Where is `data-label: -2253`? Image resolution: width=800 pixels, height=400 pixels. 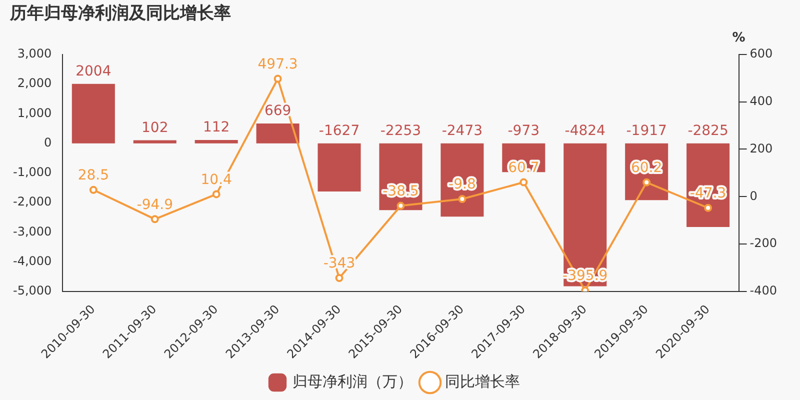 data-label: -2253 is located at coordinates (401, 130).